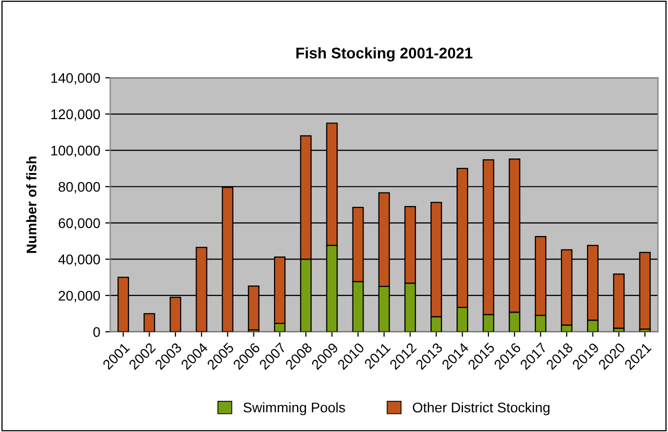 Image resolution: width=668 pixels, height=432 pixels. I want to click on legend-label: Swimming Pools, so click(294, 409).